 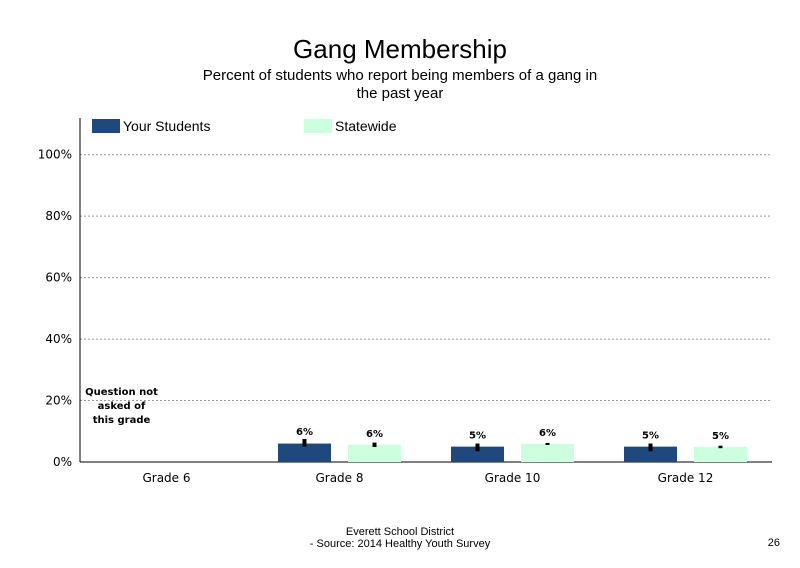 What do you see at coordinates (121, 392) in the screenshot?
I see `annotation-line: Question not` at bounding box center [121, 392].